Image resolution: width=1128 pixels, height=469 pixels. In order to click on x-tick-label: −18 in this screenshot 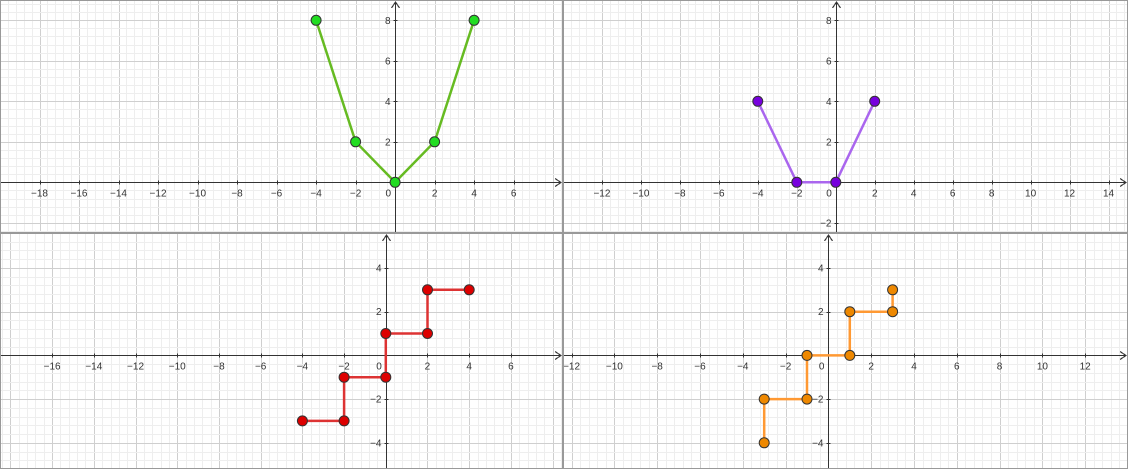, I will do `click(39, 194)`.